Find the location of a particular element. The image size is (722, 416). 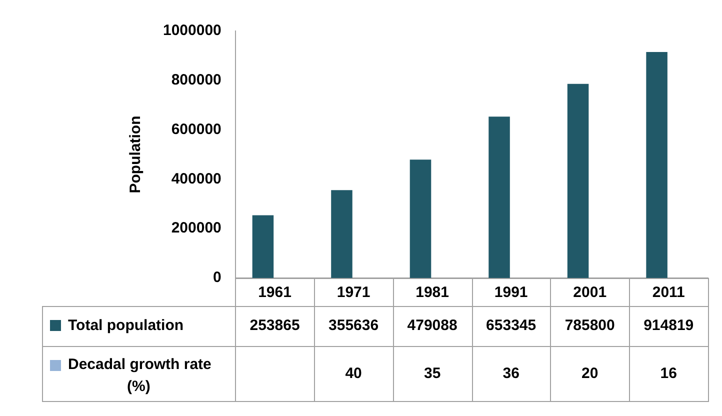

data-label: 785800 is located at coordinates (589, 325).